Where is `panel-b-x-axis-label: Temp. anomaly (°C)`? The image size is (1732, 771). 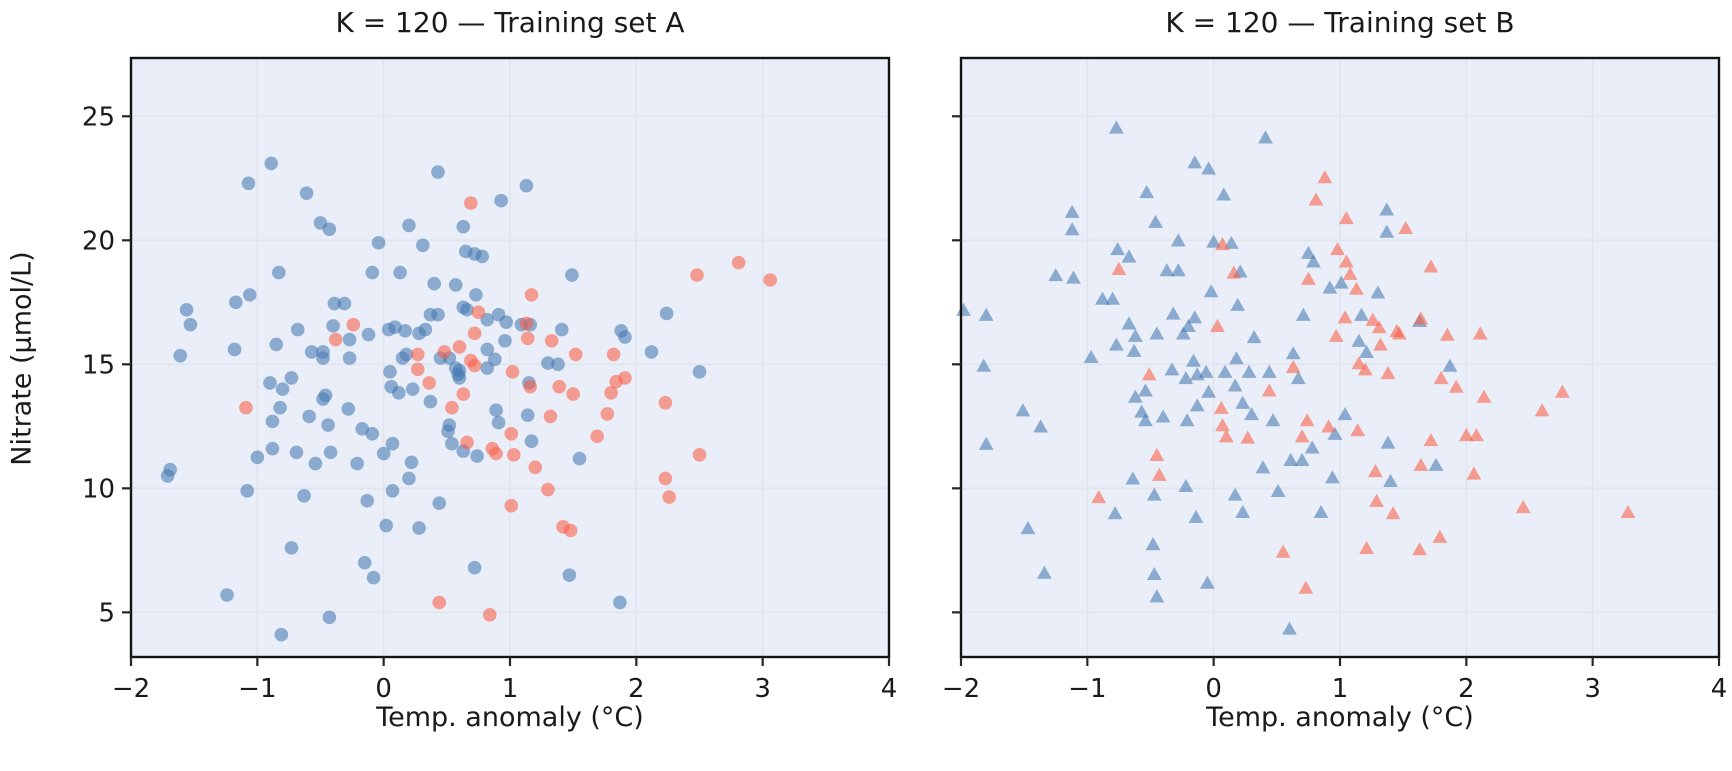
panel-b-x-axis-label: Temp. anomaly (°C) is located at coordinates (1340, 717).